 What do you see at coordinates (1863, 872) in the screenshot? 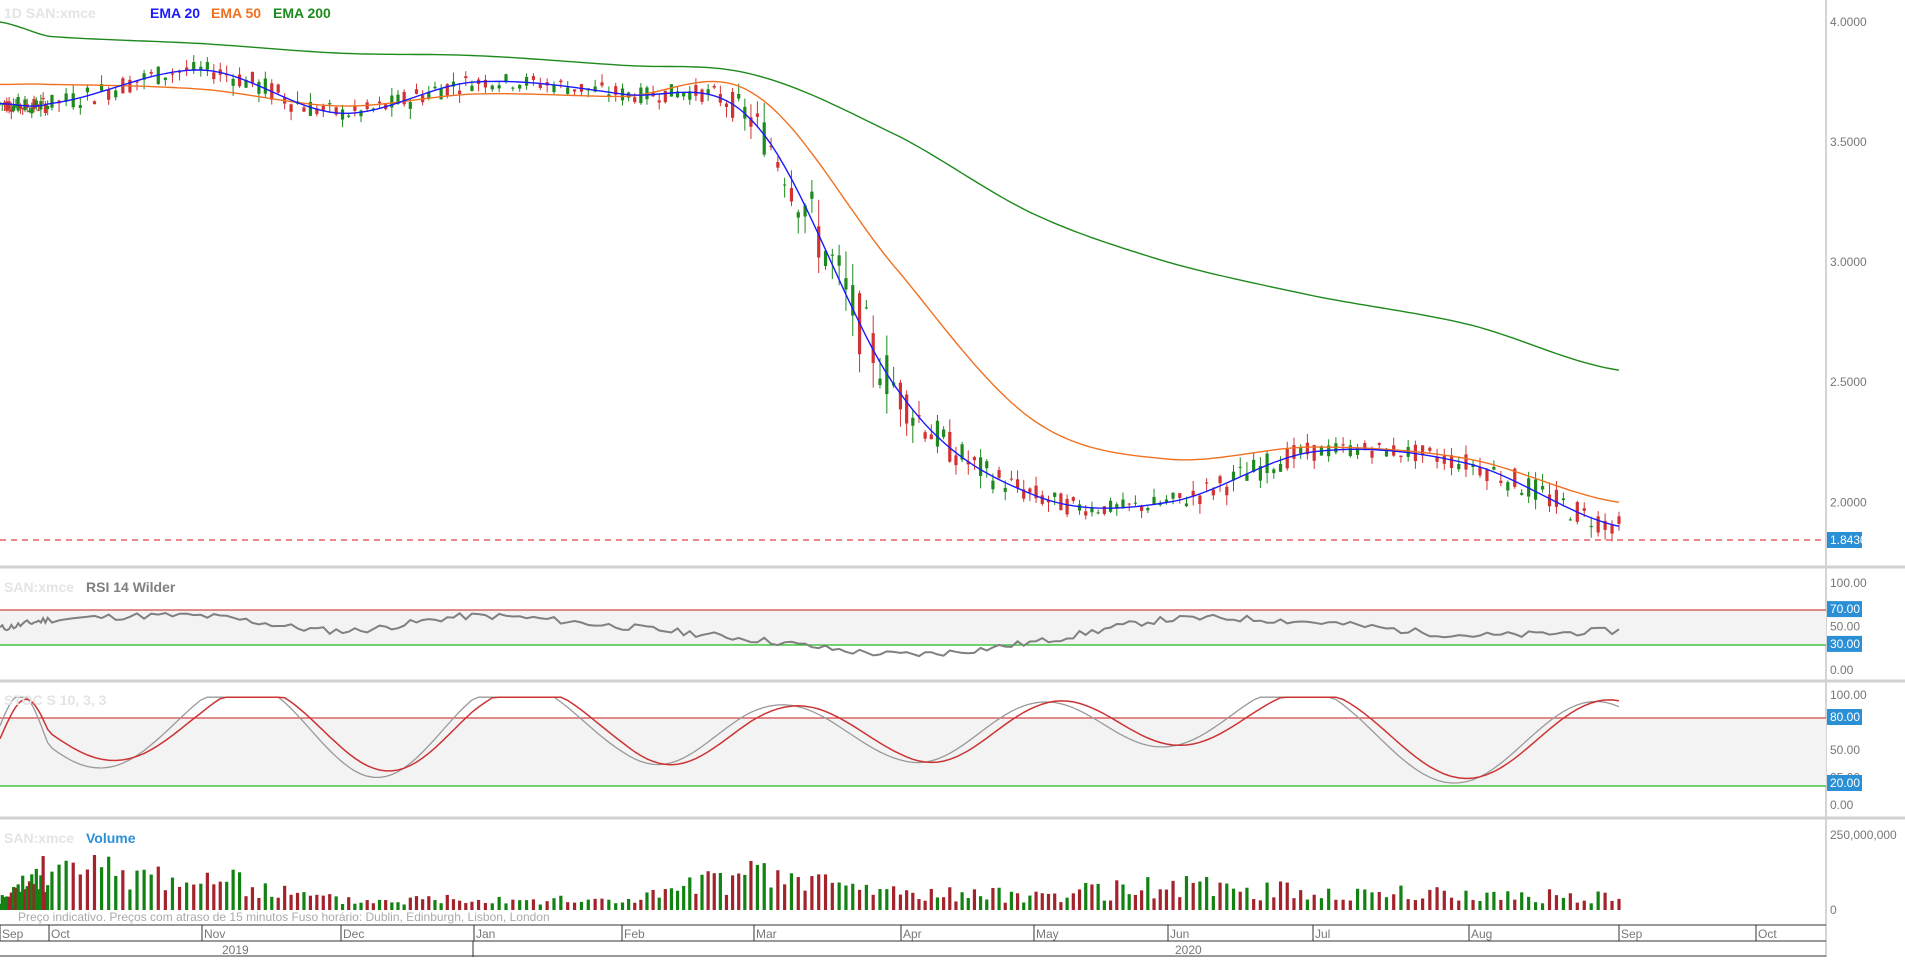
I see `volume-axis: 250,000,000 0` at bounding box center [1863, 872].